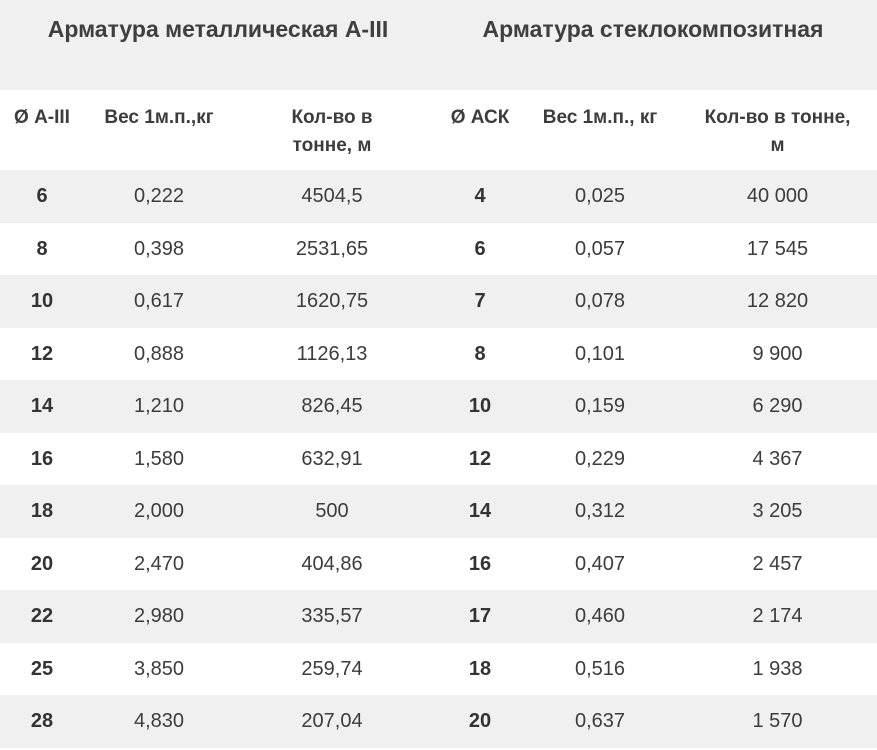 This screenshot has width=877, height=750. I want to click on cell-weight-composite: 0,407, so click(600, 563).